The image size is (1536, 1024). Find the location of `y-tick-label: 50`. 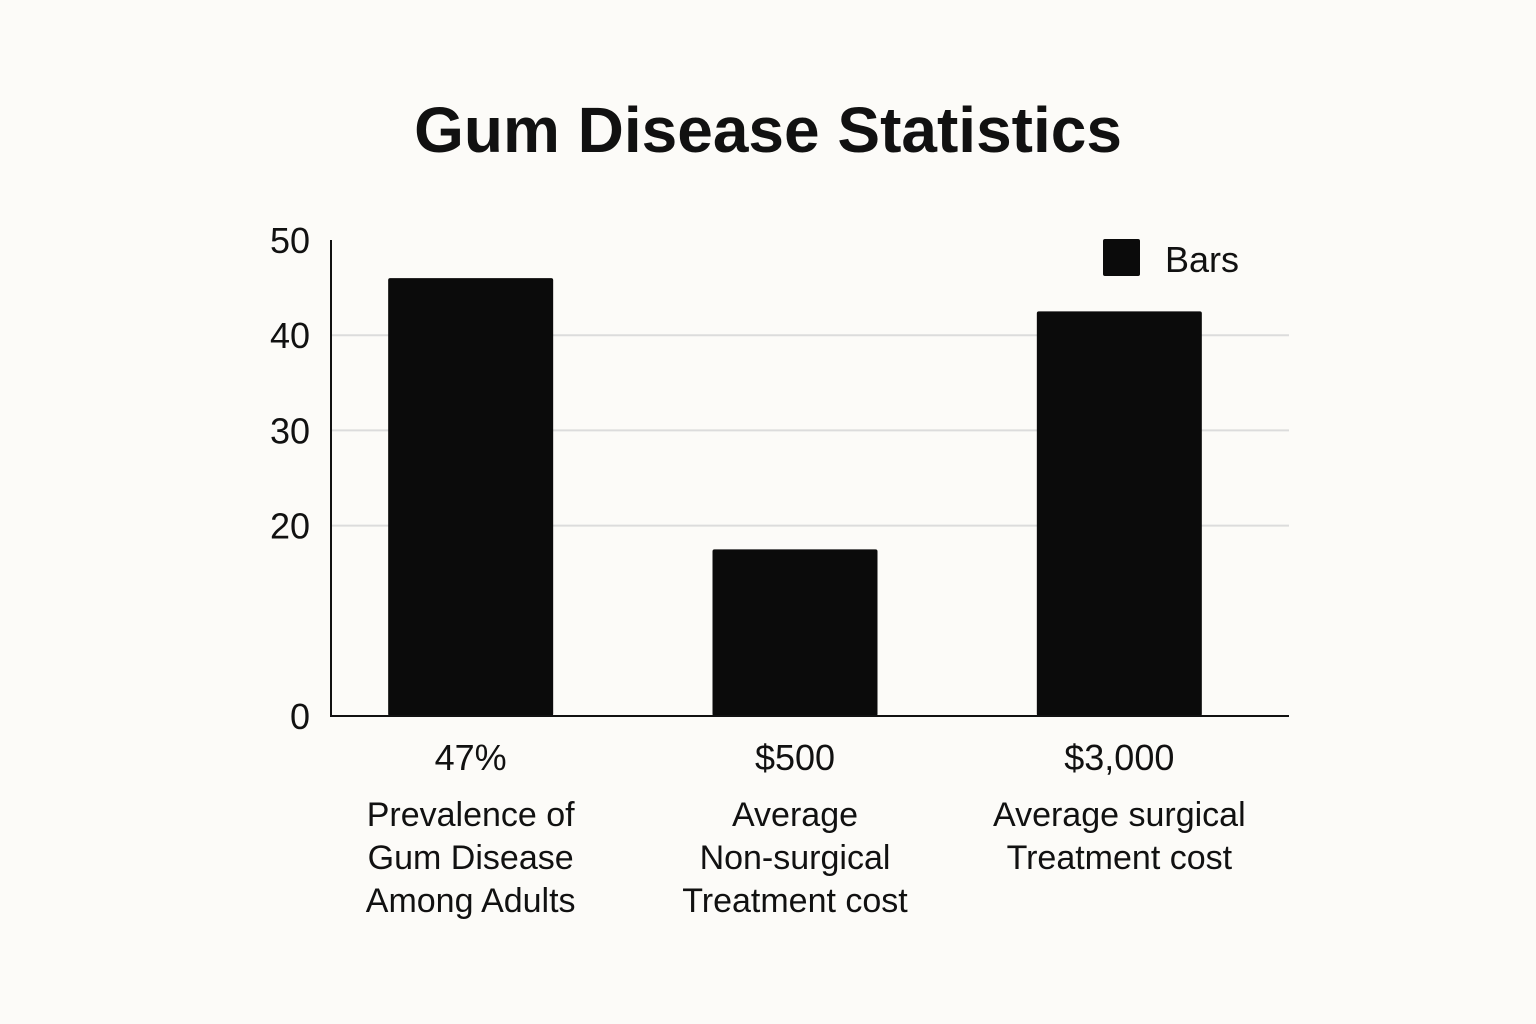

y-tick-label: 50 is located at coordinates (290, 240).